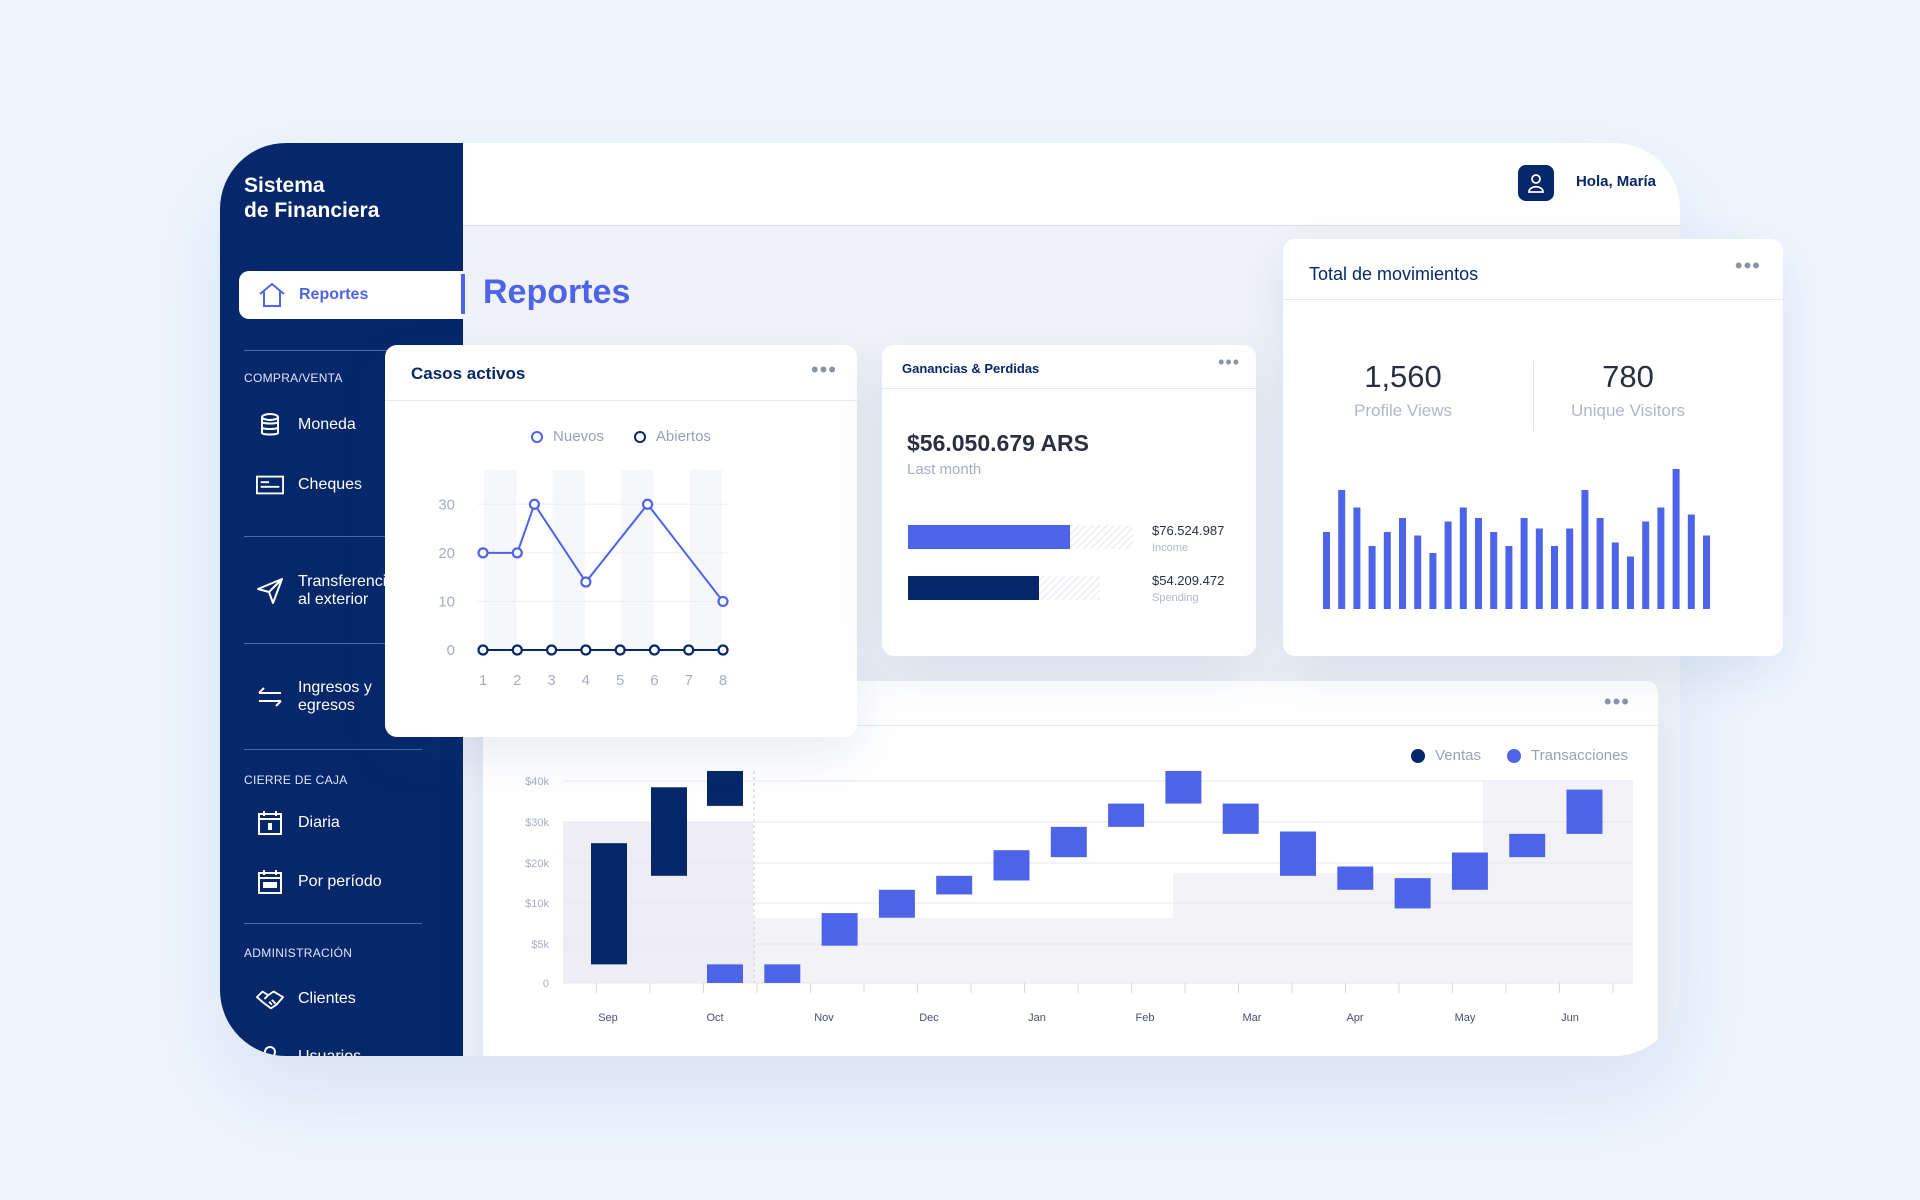  I want to click on x-tick-label: 2, so click(517, 680).